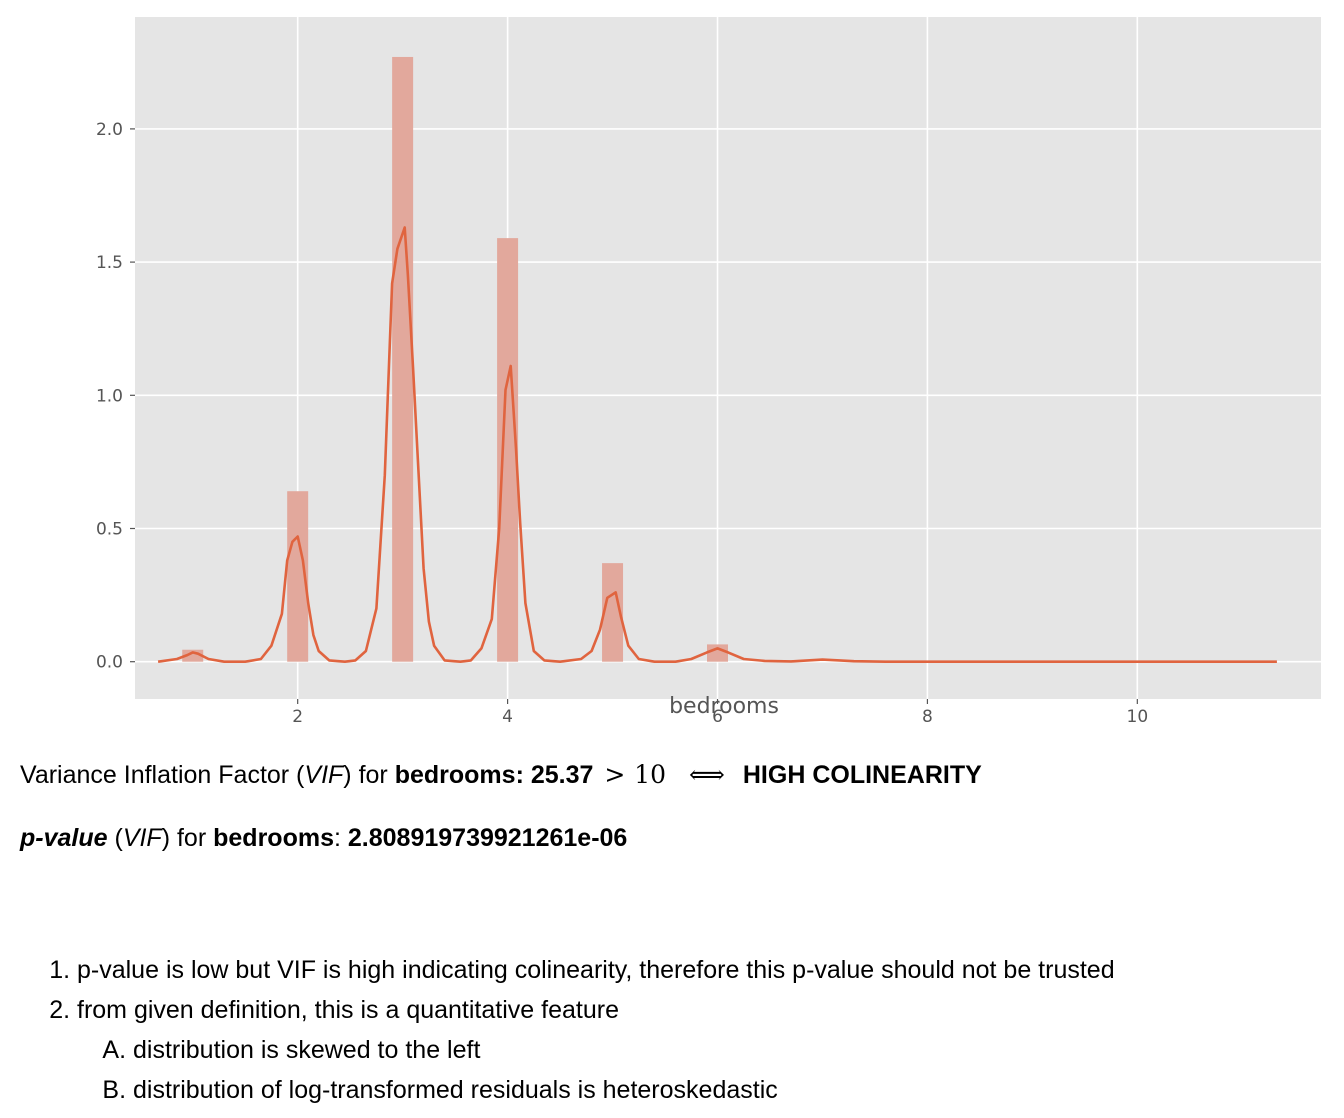  What do you see at coordinates (650, 774) in the screenshot?
I see `vif-threshold: 10` at bounding box center [650, 774].